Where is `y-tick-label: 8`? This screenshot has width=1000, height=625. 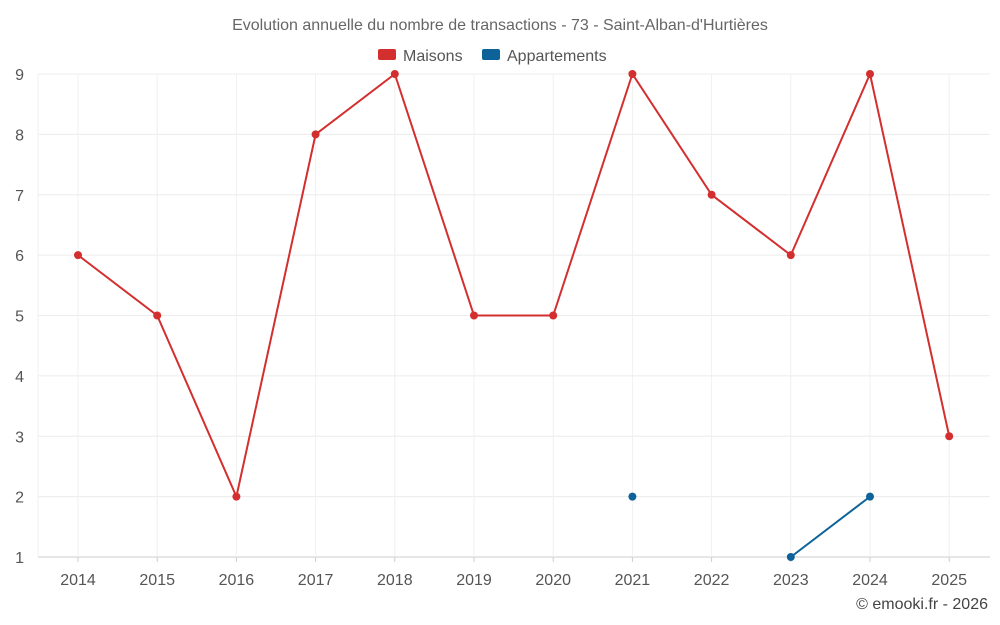
y-tick-label: 8 is located at coordinates (19, 135).